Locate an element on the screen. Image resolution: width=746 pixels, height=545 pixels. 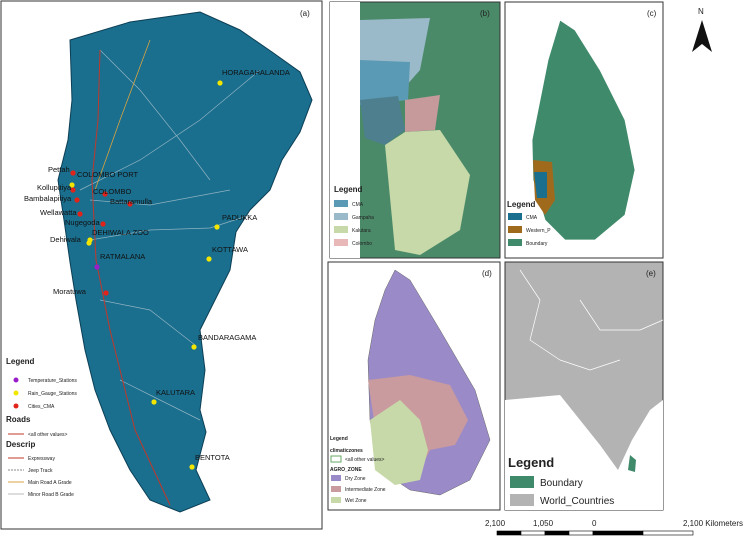
place-label: Battaramulla is located at coordinates (131, 201).